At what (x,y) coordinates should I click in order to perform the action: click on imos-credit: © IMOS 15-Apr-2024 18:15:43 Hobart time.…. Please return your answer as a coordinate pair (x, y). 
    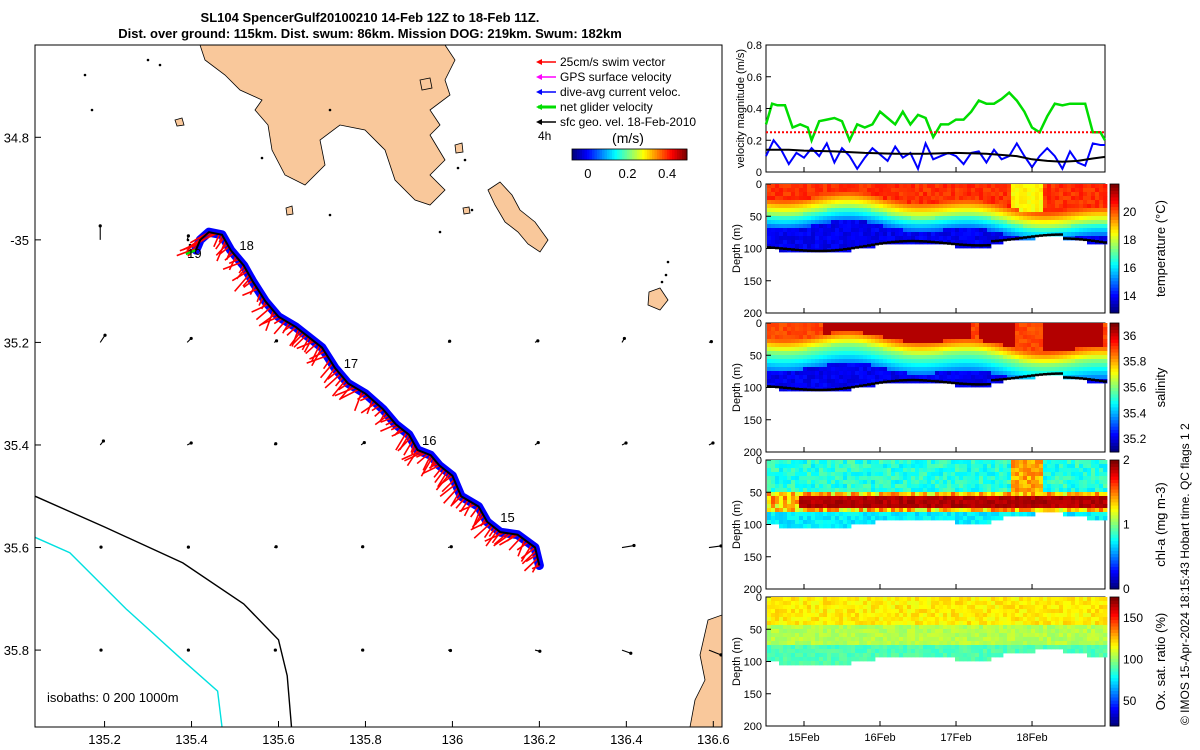
    Looking at the image, I should click on (1185, 574).